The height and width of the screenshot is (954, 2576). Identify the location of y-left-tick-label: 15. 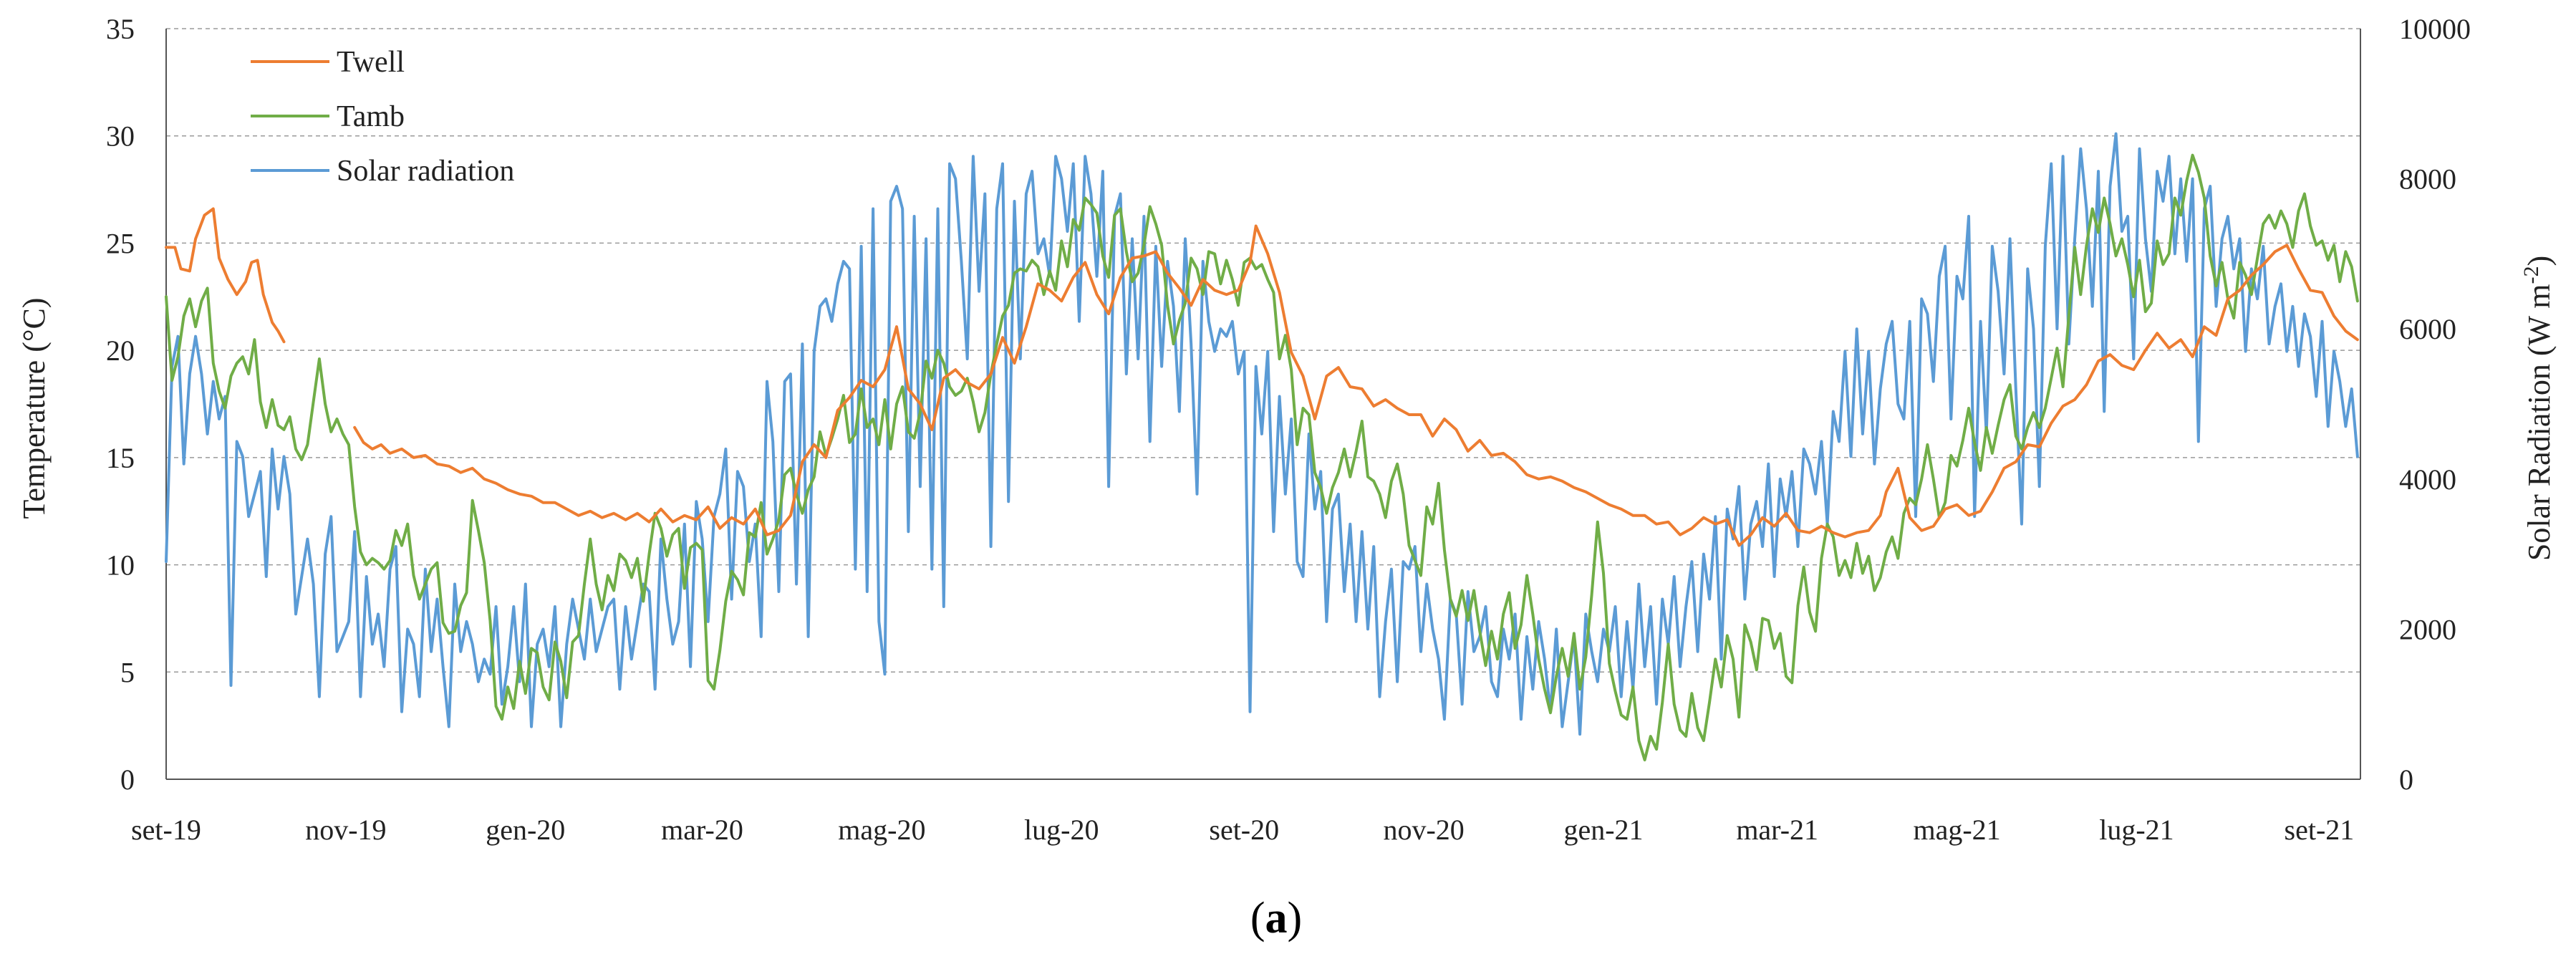
(120, 458).